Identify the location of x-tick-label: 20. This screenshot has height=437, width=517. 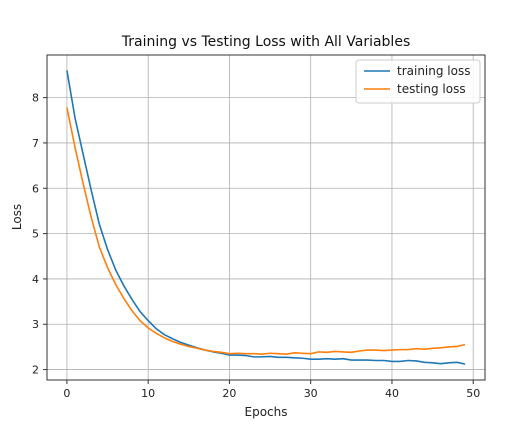
(229, 393).